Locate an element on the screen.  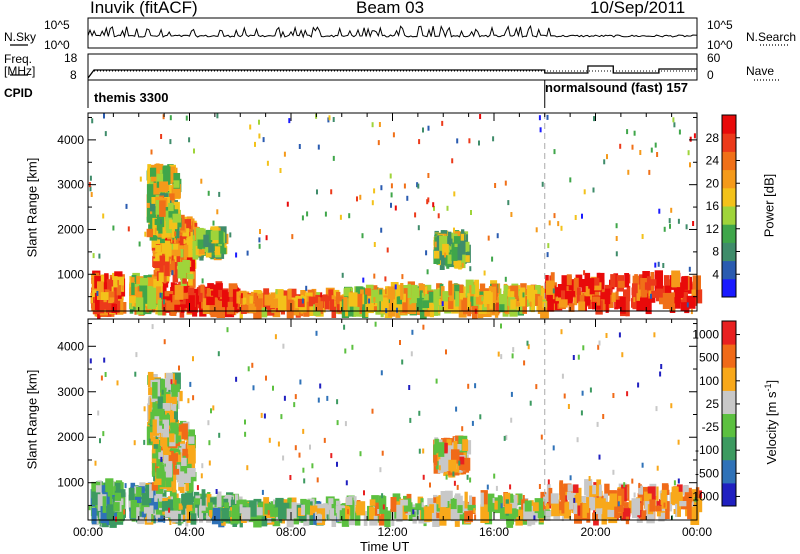
velocity-colorbar-tick-label: 500 is located at coordinates (709, 358).